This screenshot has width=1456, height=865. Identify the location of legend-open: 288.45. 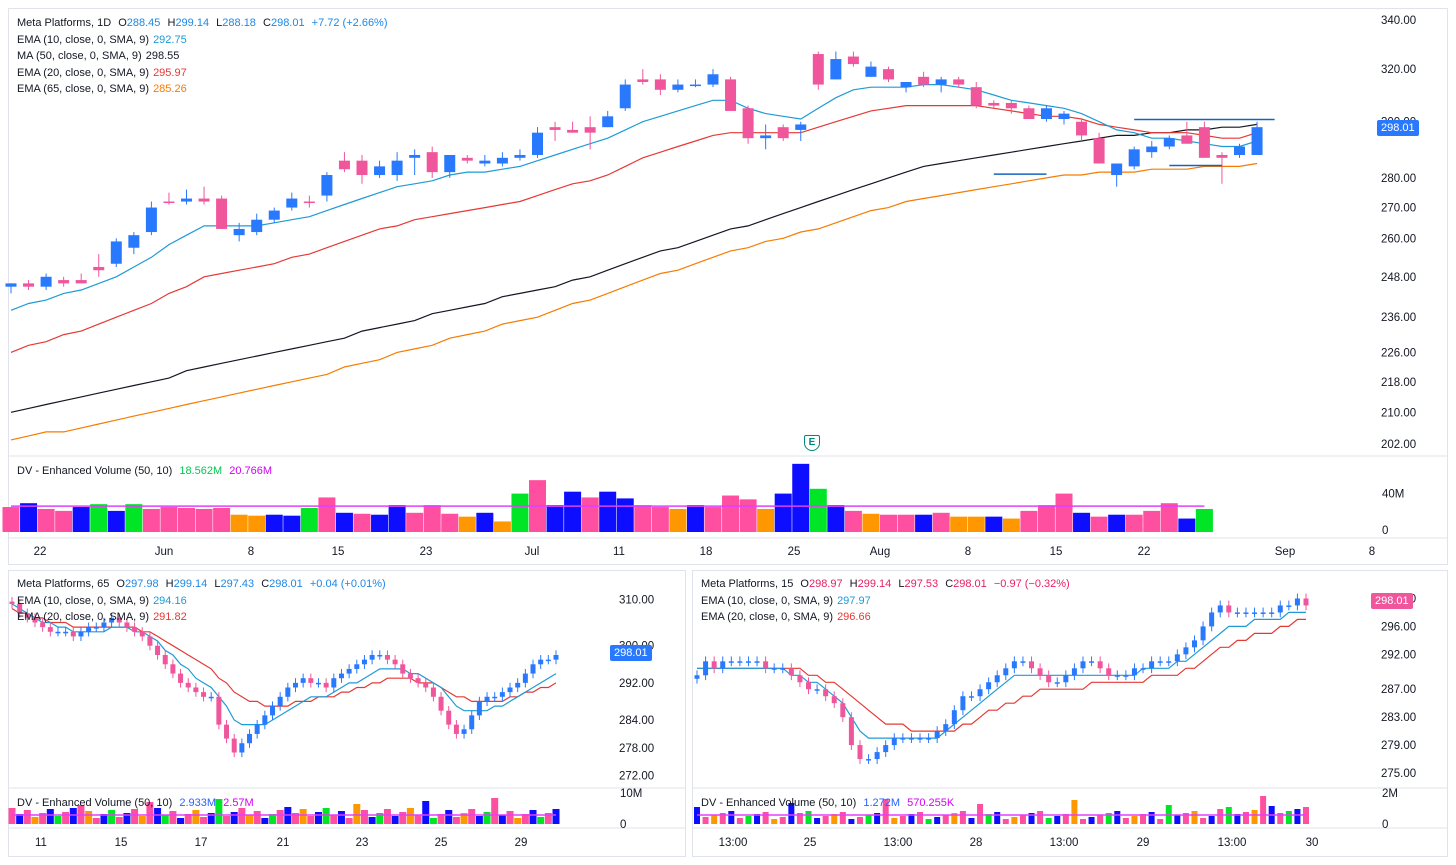
(143, 23).